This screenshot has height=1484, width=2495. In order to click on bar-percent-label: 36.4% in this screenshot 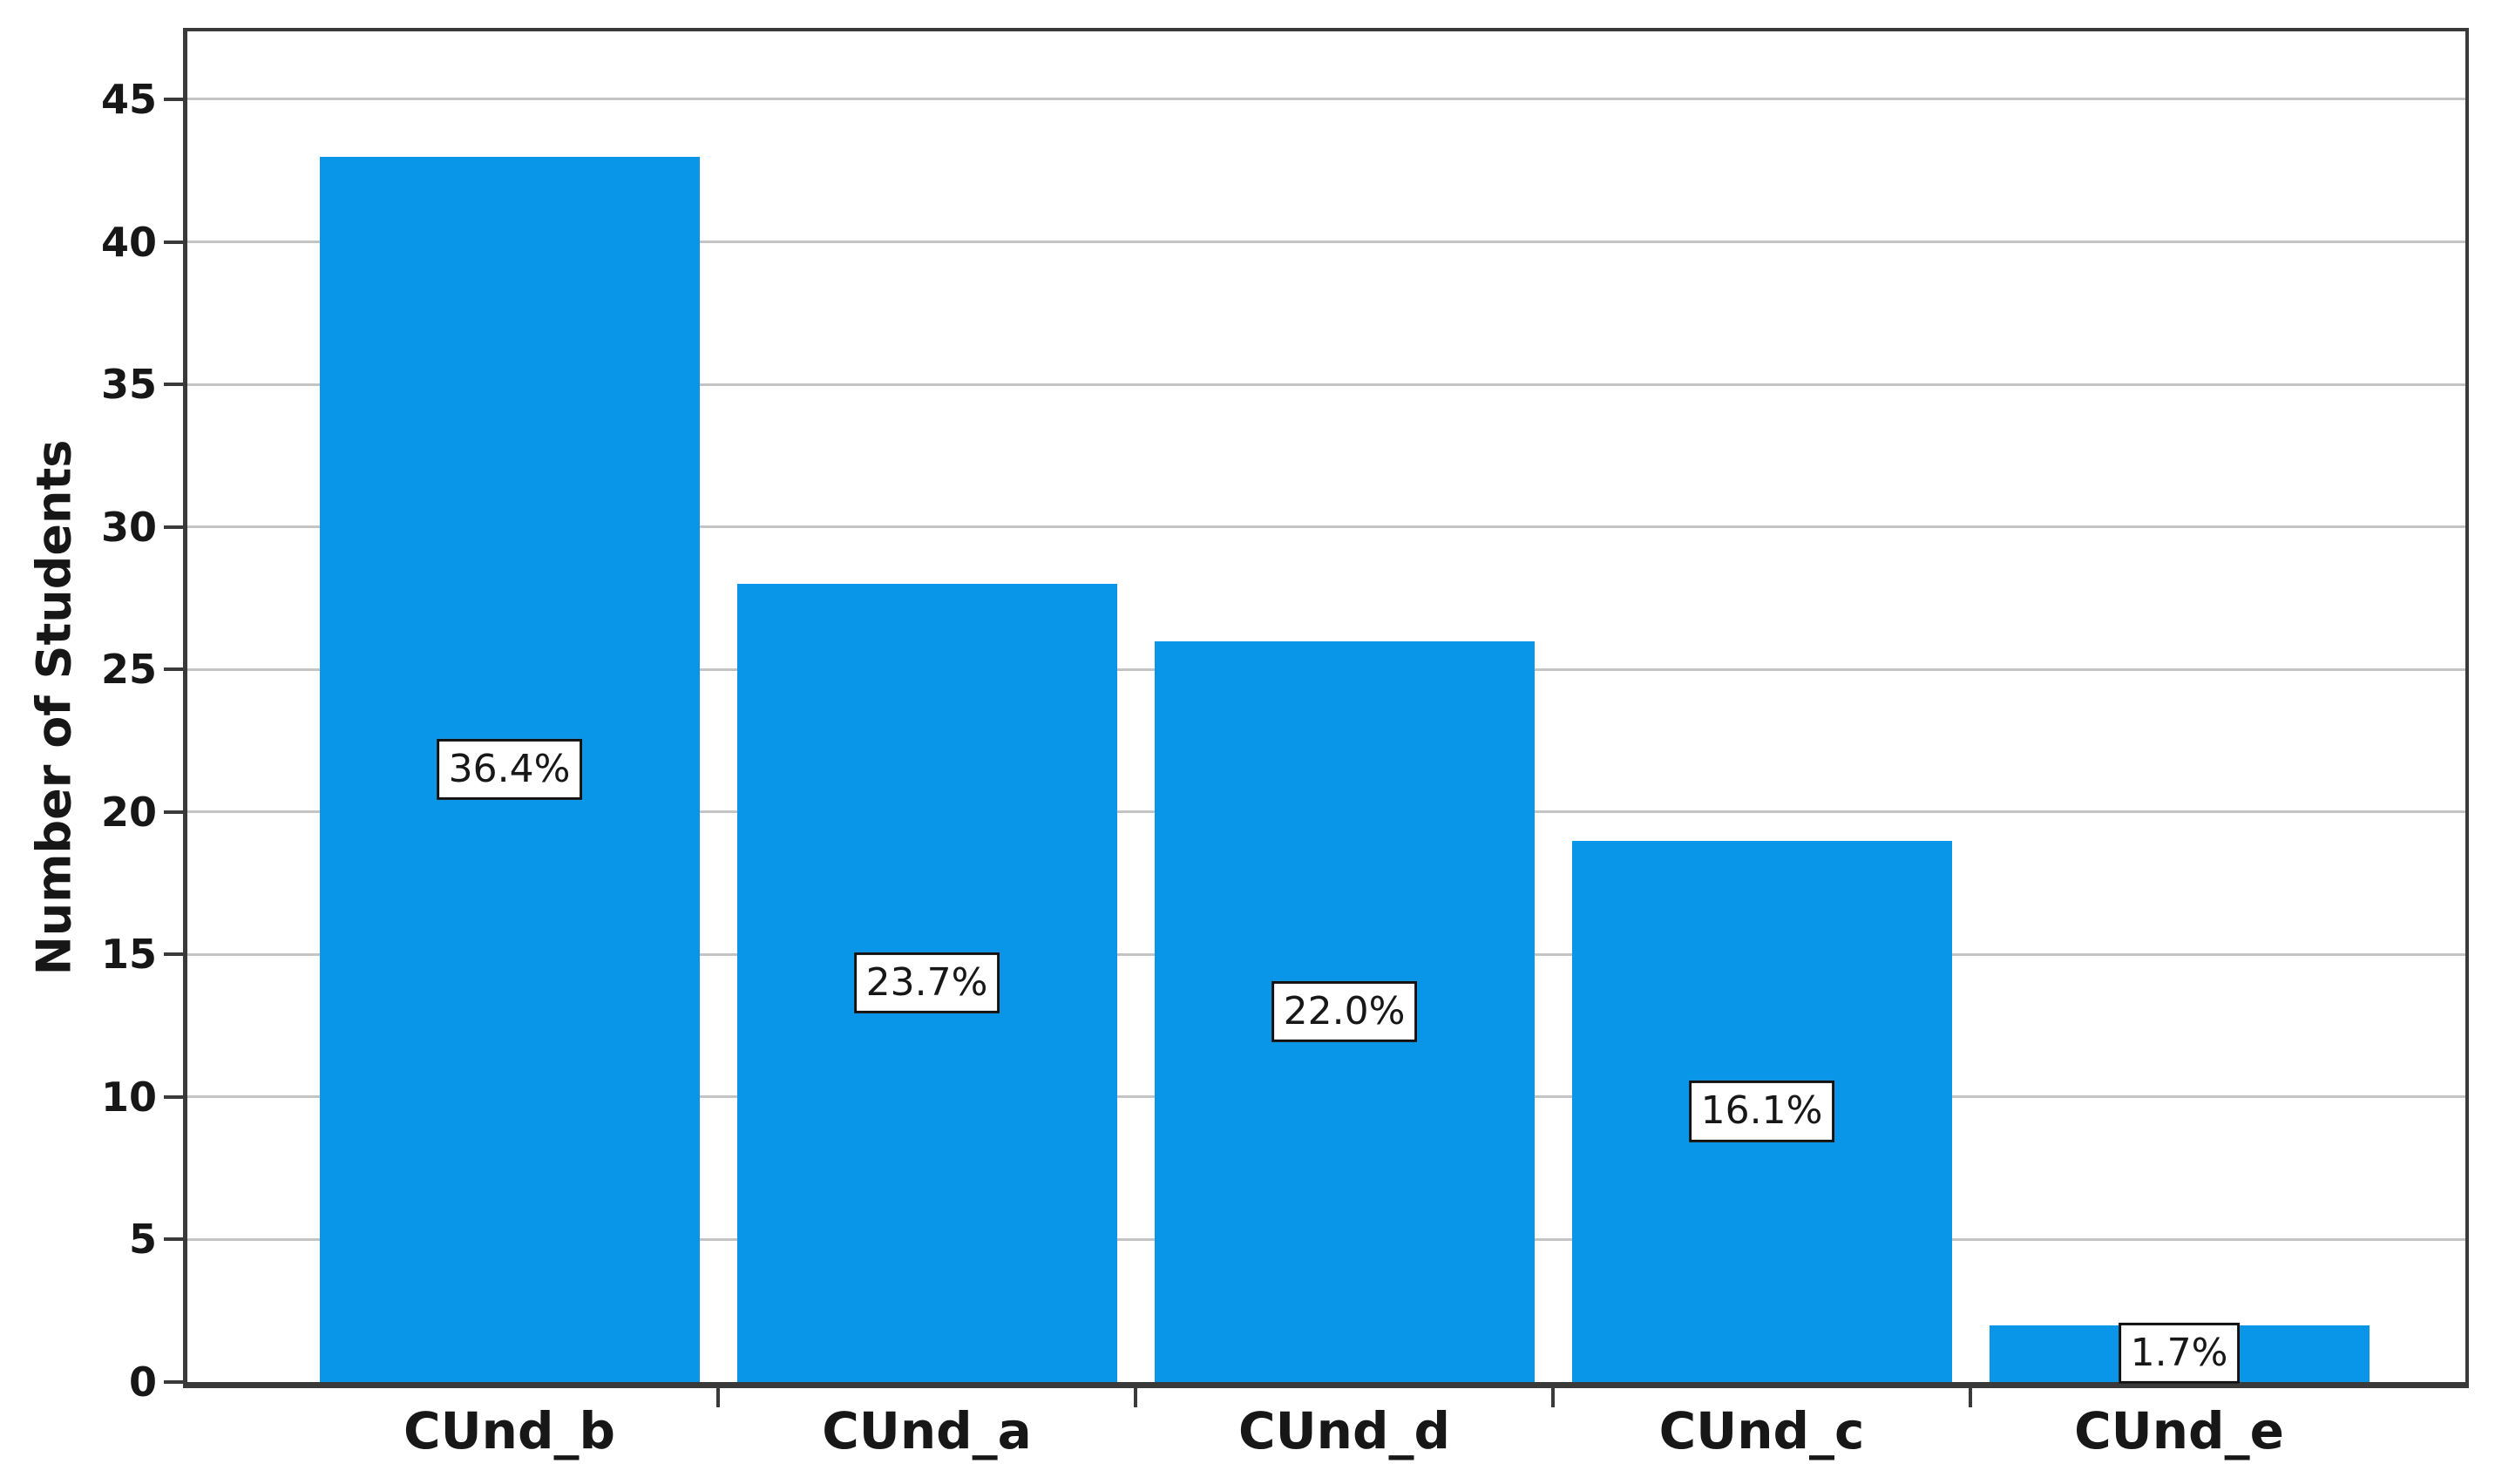, I will do `click(510, 769)`.